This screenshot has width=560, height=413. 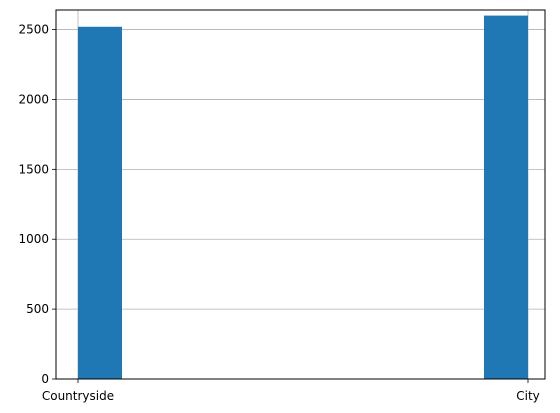 What do you see at coordinates (33, 30) in the screenshot?
I see `y-tick-label: 2500` at bounding box center [33, 30].